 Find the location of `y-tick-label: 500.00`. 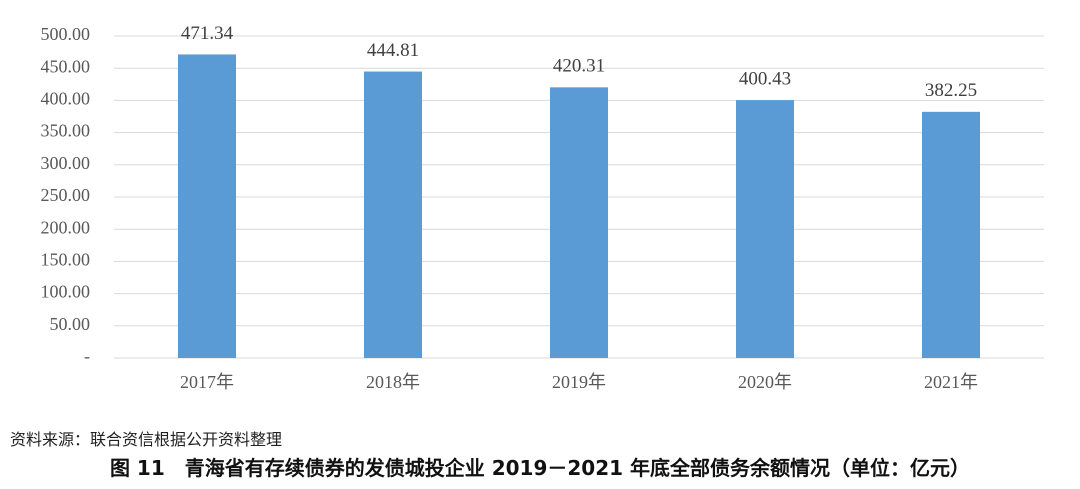

y-tick-label: 500.00 is located at coordinates (66, 34).